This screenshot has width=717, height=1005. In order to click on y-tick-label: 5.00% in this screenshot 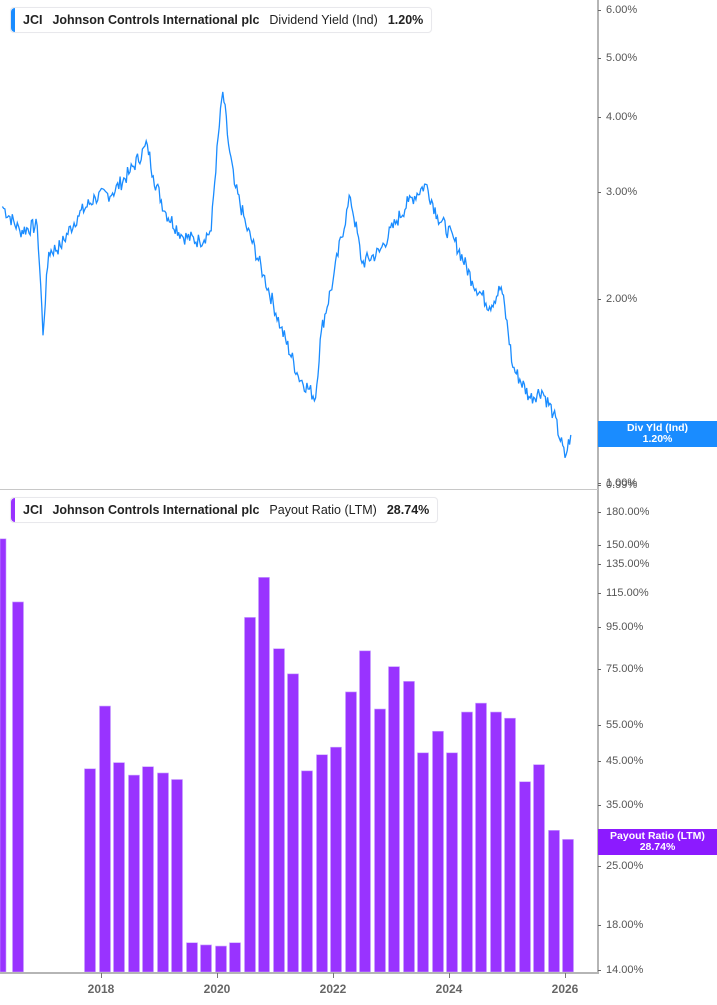, I will do `click(617, 58)`.